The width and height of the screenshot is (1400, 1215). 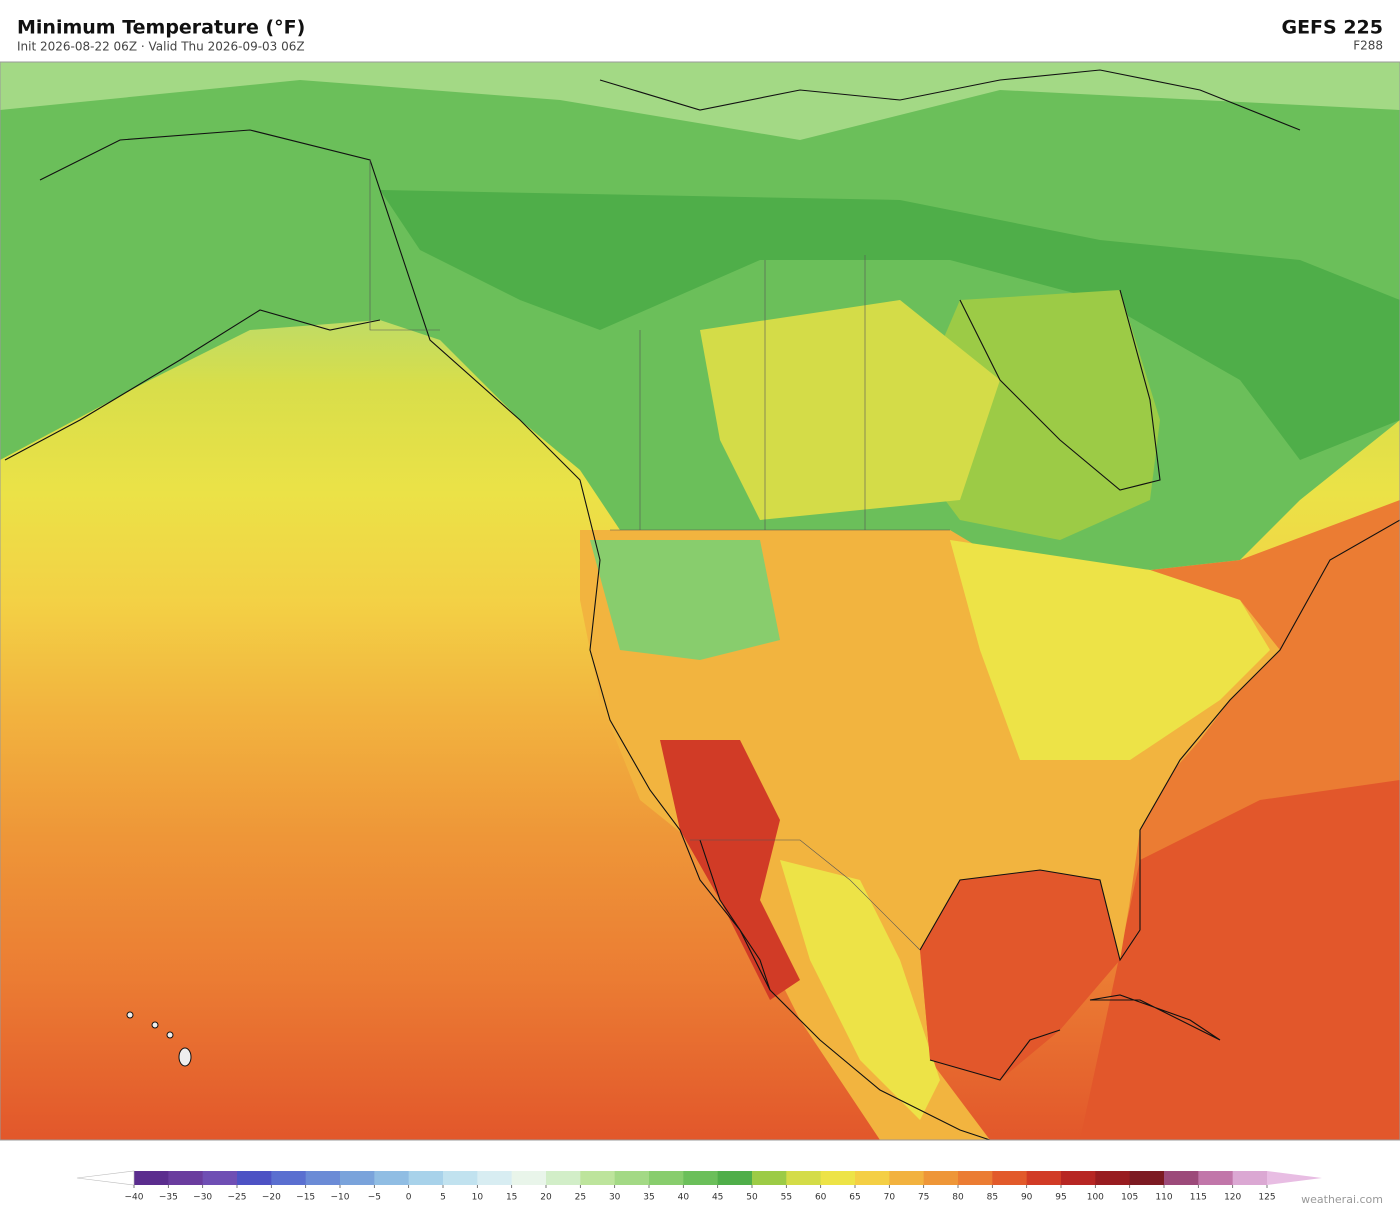 I want to click on colorbar-tick-label: 110, so click(x=1163, y=1198).